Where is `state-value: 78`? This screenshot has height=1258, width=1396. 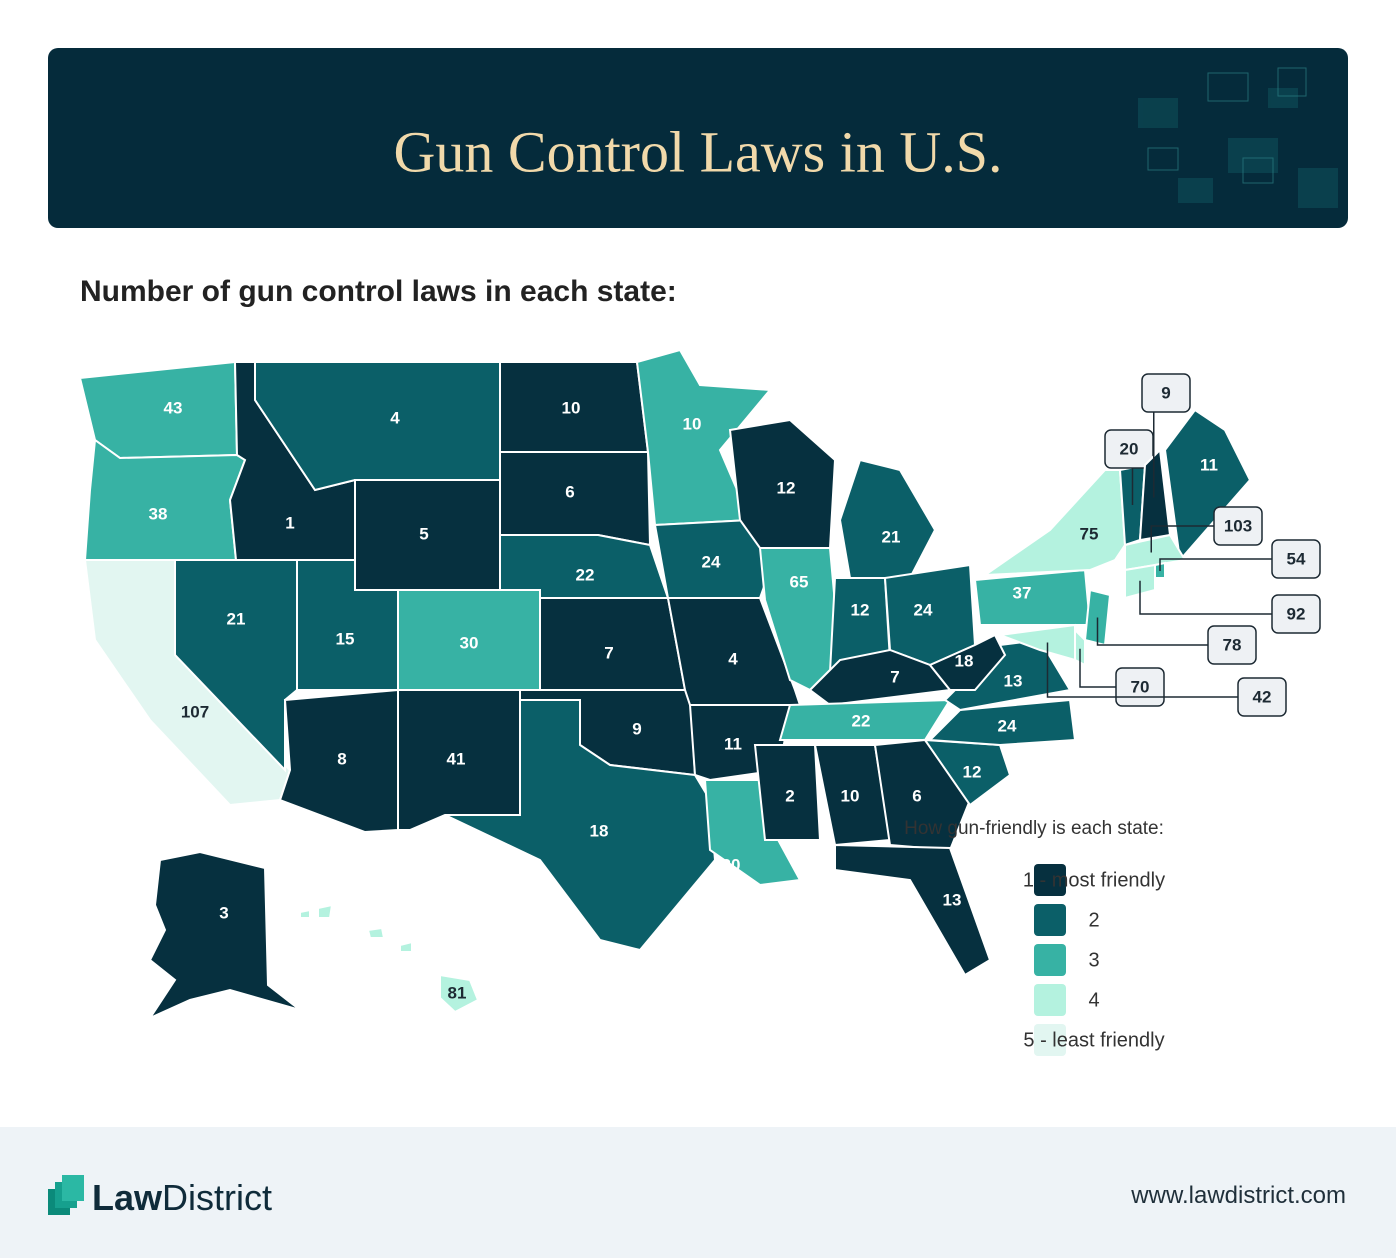
state-value: 78 is located at coordinates (1232, 644).